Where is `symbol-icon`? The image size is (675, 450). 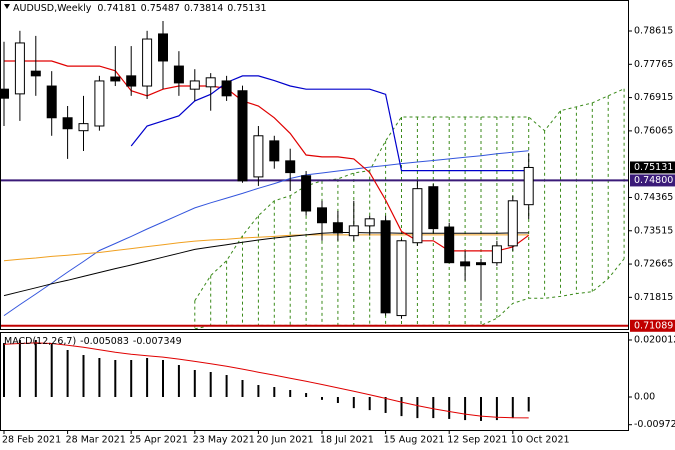 symbol-icon is located at coordinates (7, 6).